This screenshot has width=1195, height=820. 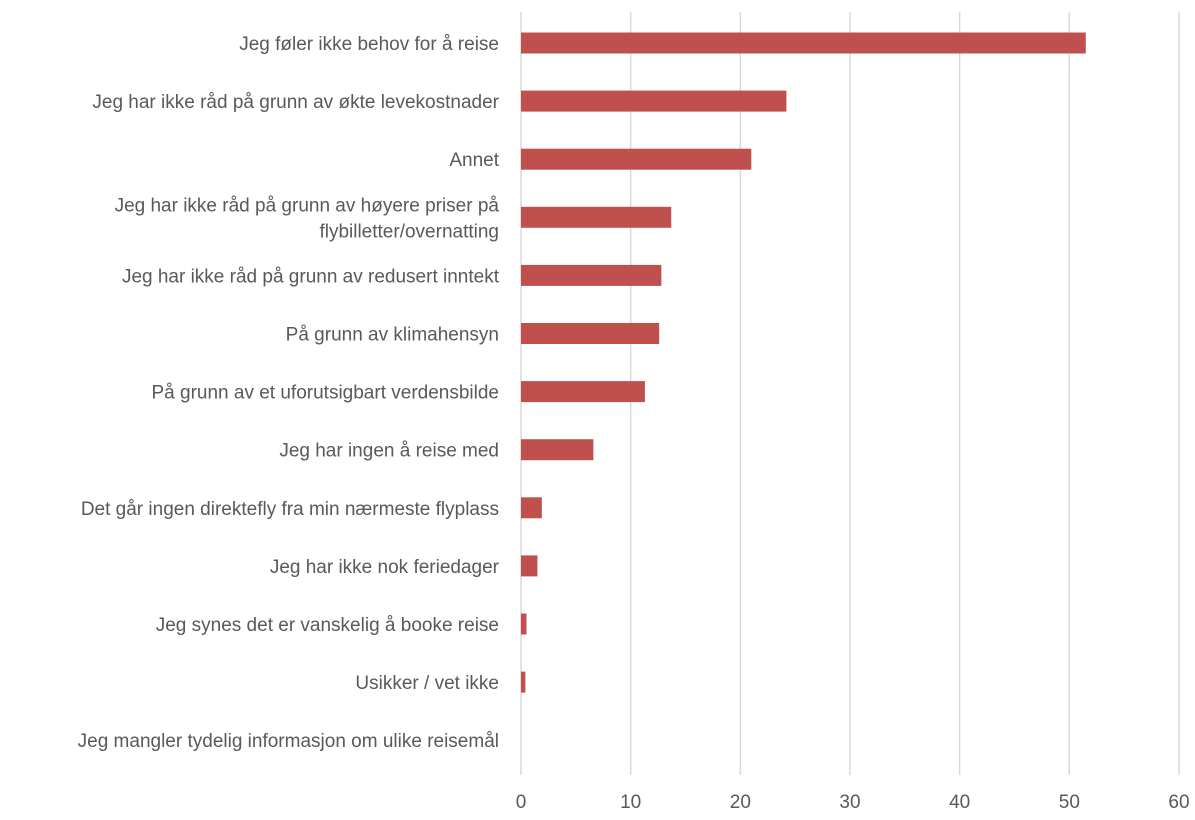 I want to click on x-tick-label-10: 10, so click(x=630, y=802).